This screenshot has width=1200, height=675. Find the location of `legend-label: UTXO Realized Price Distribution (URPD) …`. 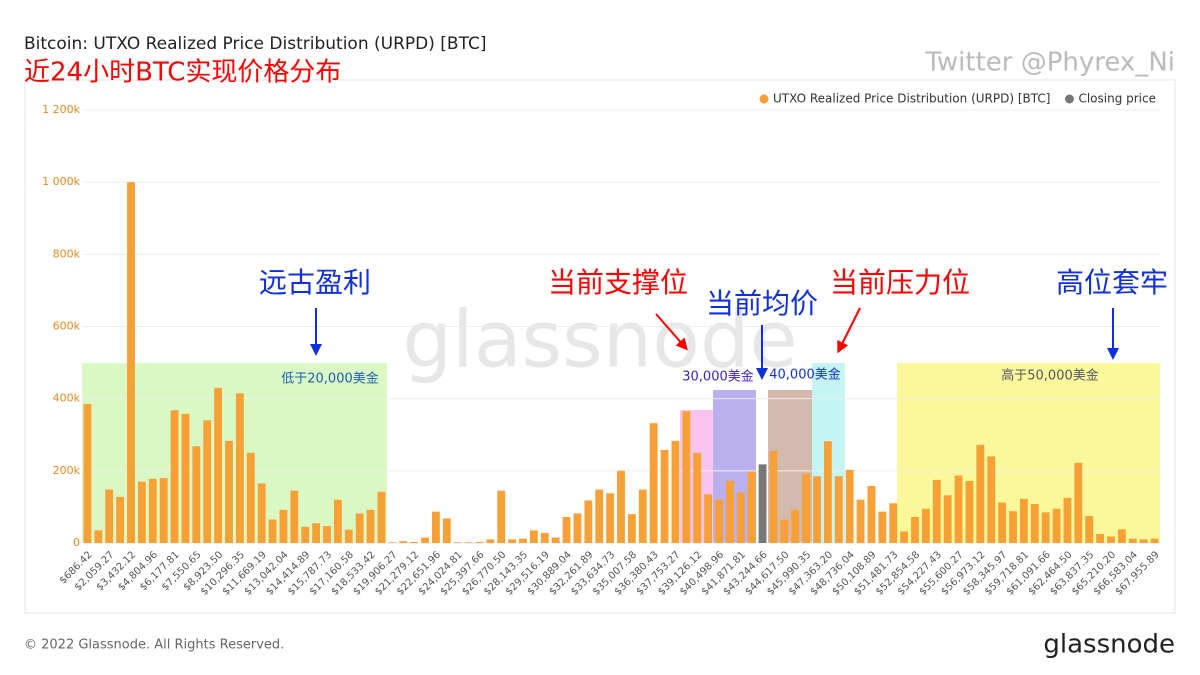

legend-label: UTXO Realized Price Distribution (URPD) … is located at coordinates (911, 99).